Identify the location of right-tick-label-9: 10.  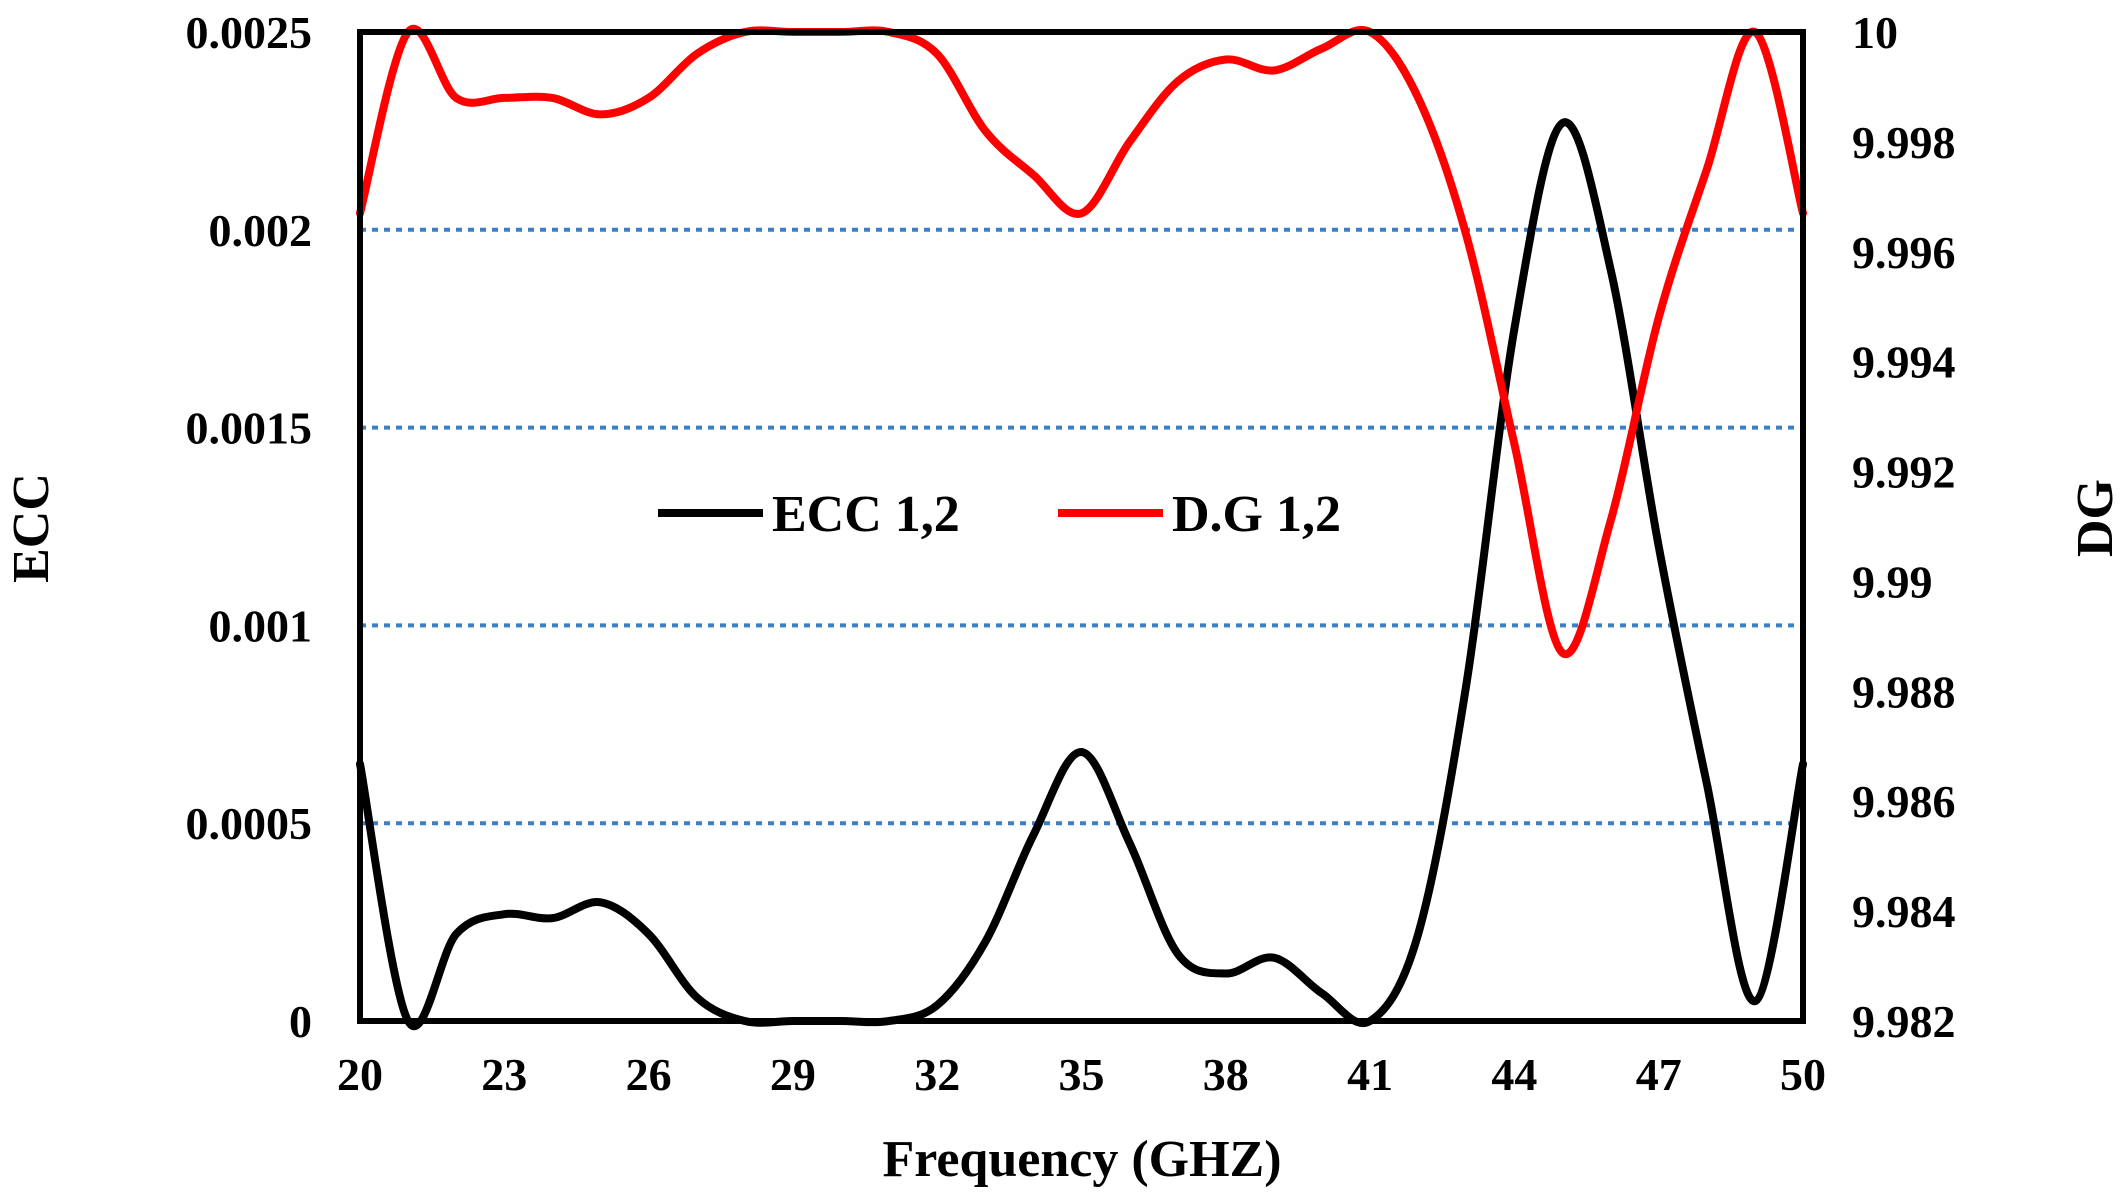
(1875, 32).